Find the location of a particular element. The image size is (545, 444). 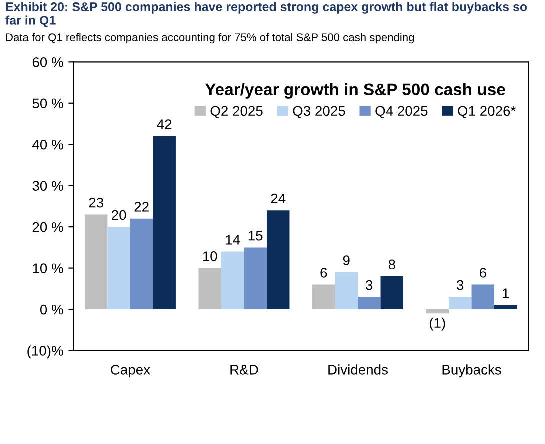

data-label: 24 is located at coordinates (278, 199).